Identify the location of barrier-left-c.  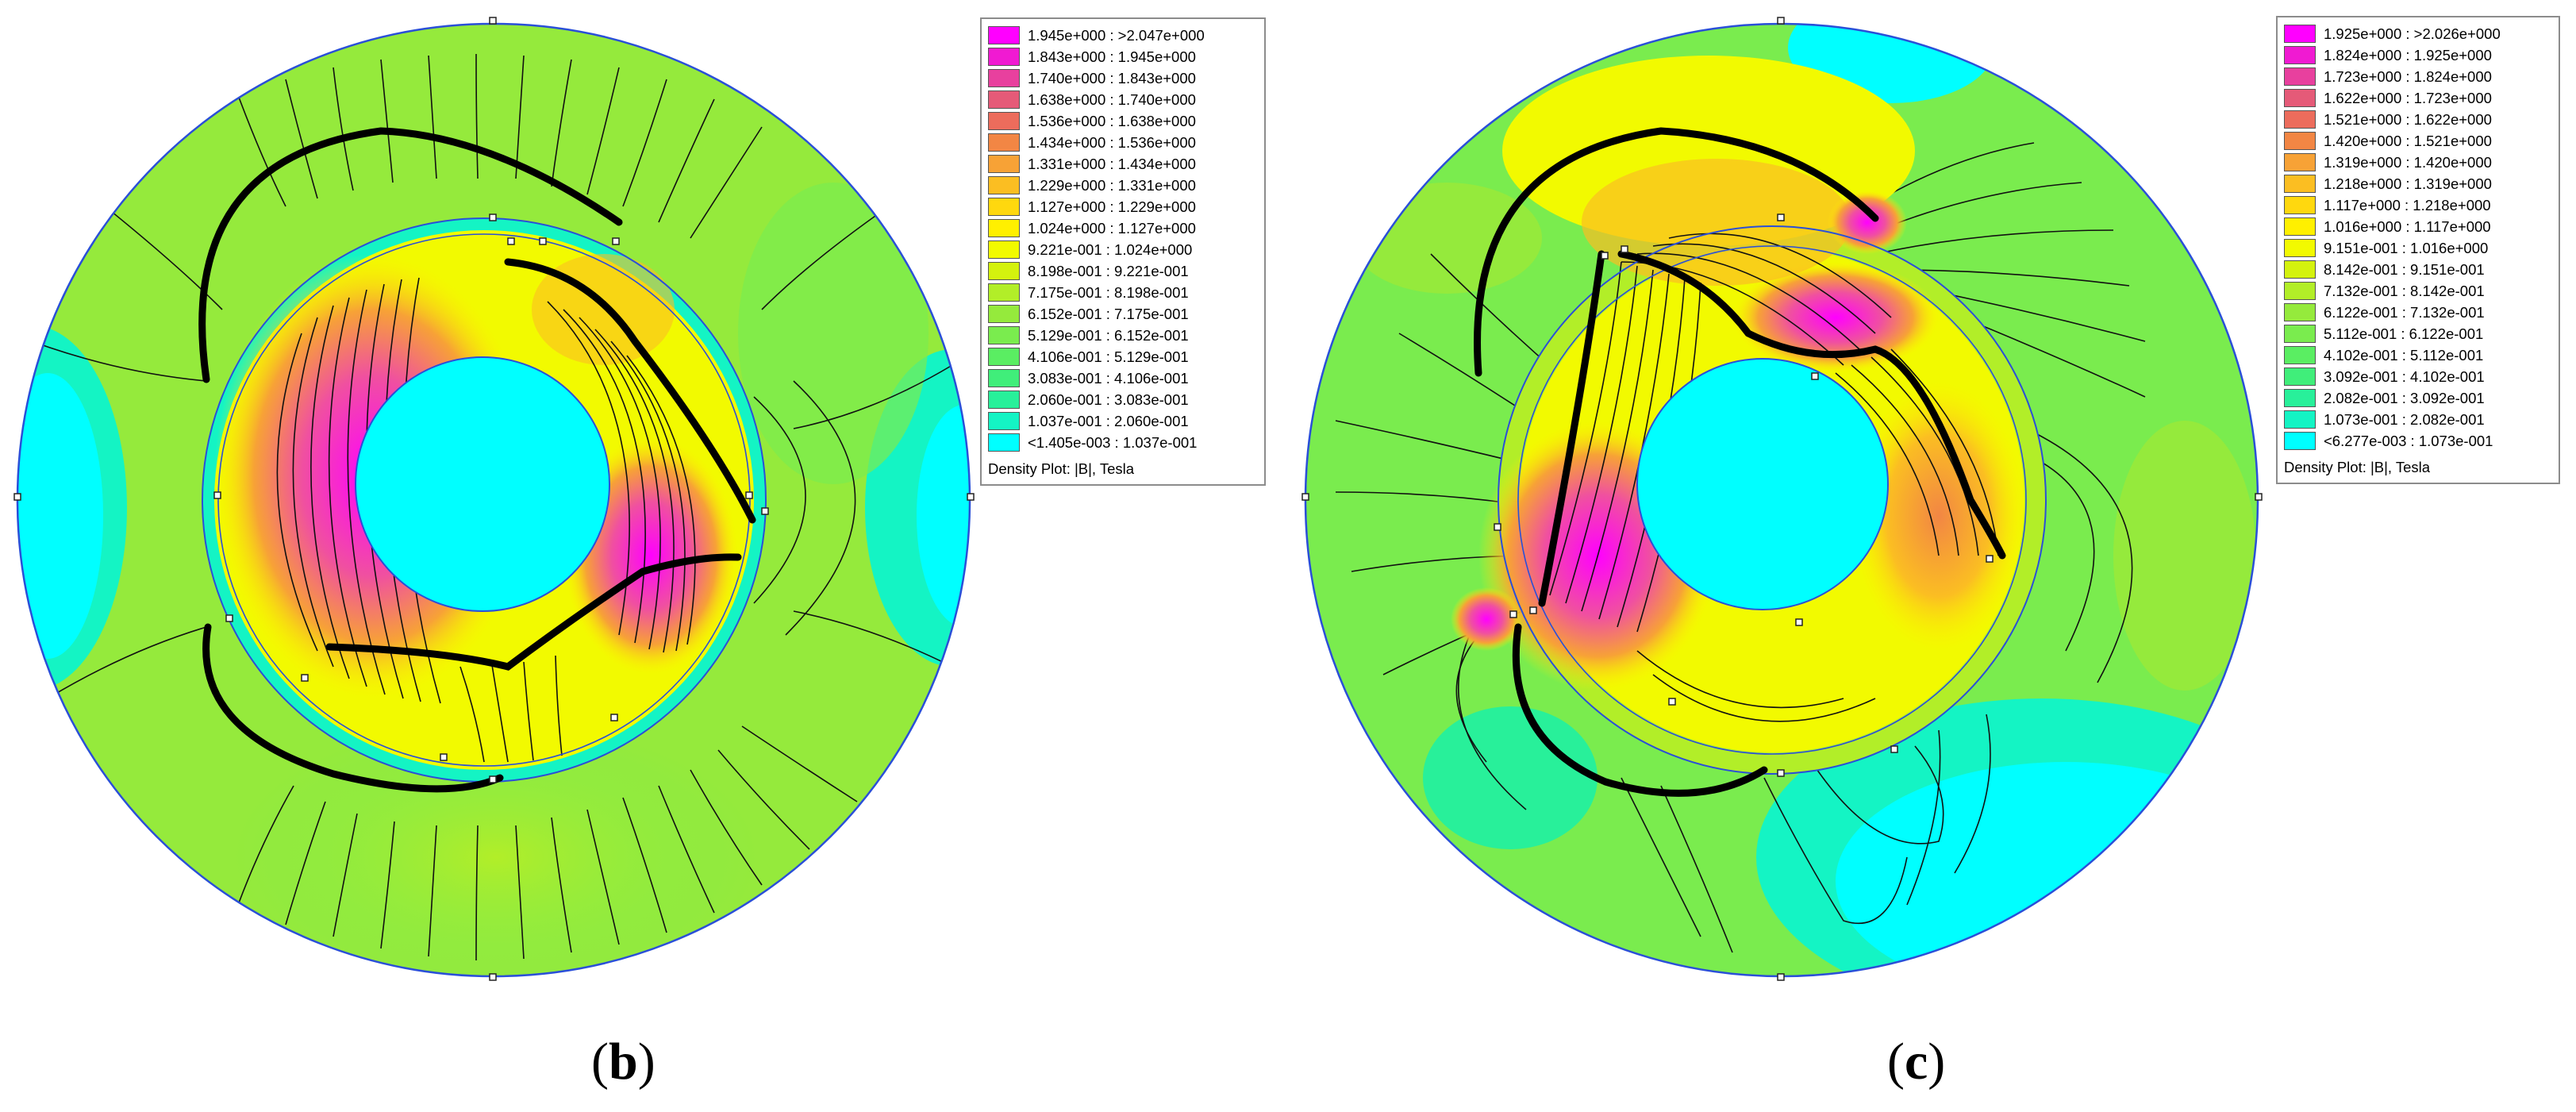
(1571, 428).